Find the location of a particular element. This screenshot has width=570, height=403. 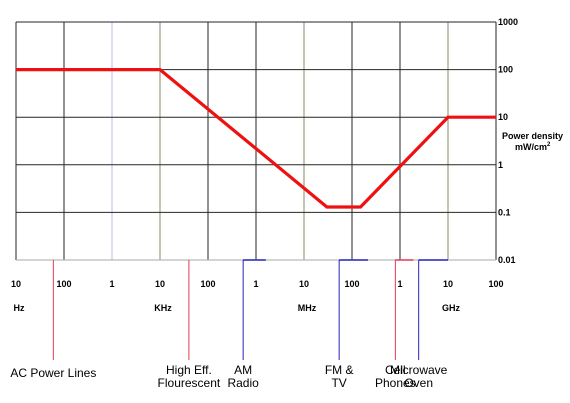

y-tick-label: 1 is located at coordinates (500, 165).